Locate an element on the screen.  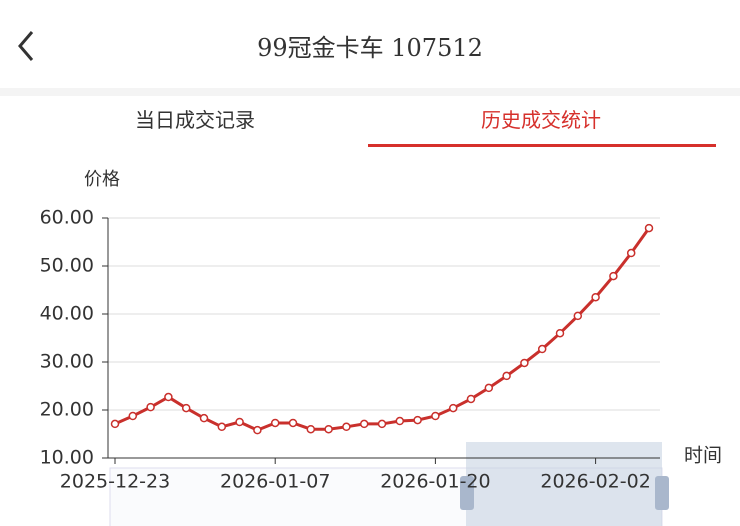
tab: 当日成交记录 is located at coordinates (195, 120).